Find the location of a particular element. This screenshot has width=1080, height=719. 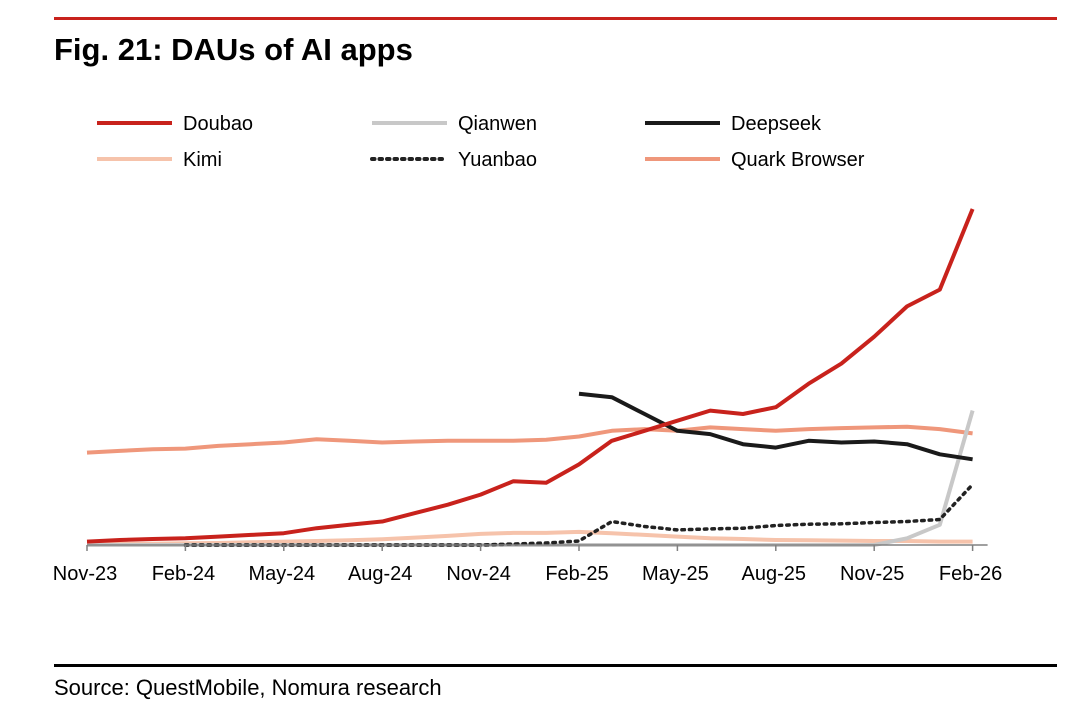

x-tick-label-nov-25: Nov-25 is located at coordinates (872, 574).